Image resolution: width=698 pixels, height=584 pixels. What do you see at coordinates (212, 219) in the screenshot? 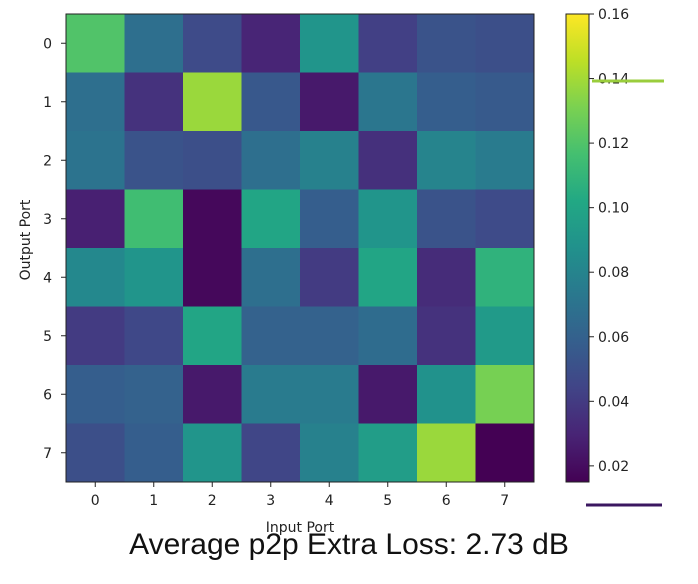
I see `heatmap-cell-r3-c2` at bounding box center [212, 219].